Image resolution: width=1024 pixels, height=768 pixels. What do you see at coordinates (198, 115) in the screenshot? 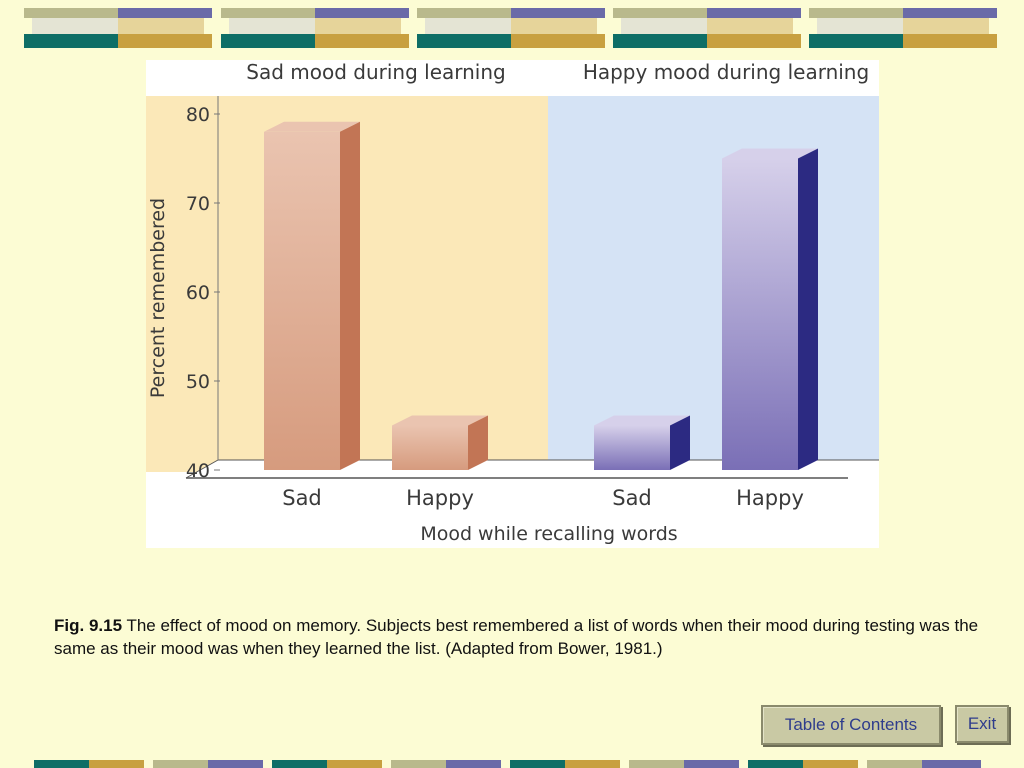
I see `y-tick-label-80: 80` at bounding box center [198, 115].